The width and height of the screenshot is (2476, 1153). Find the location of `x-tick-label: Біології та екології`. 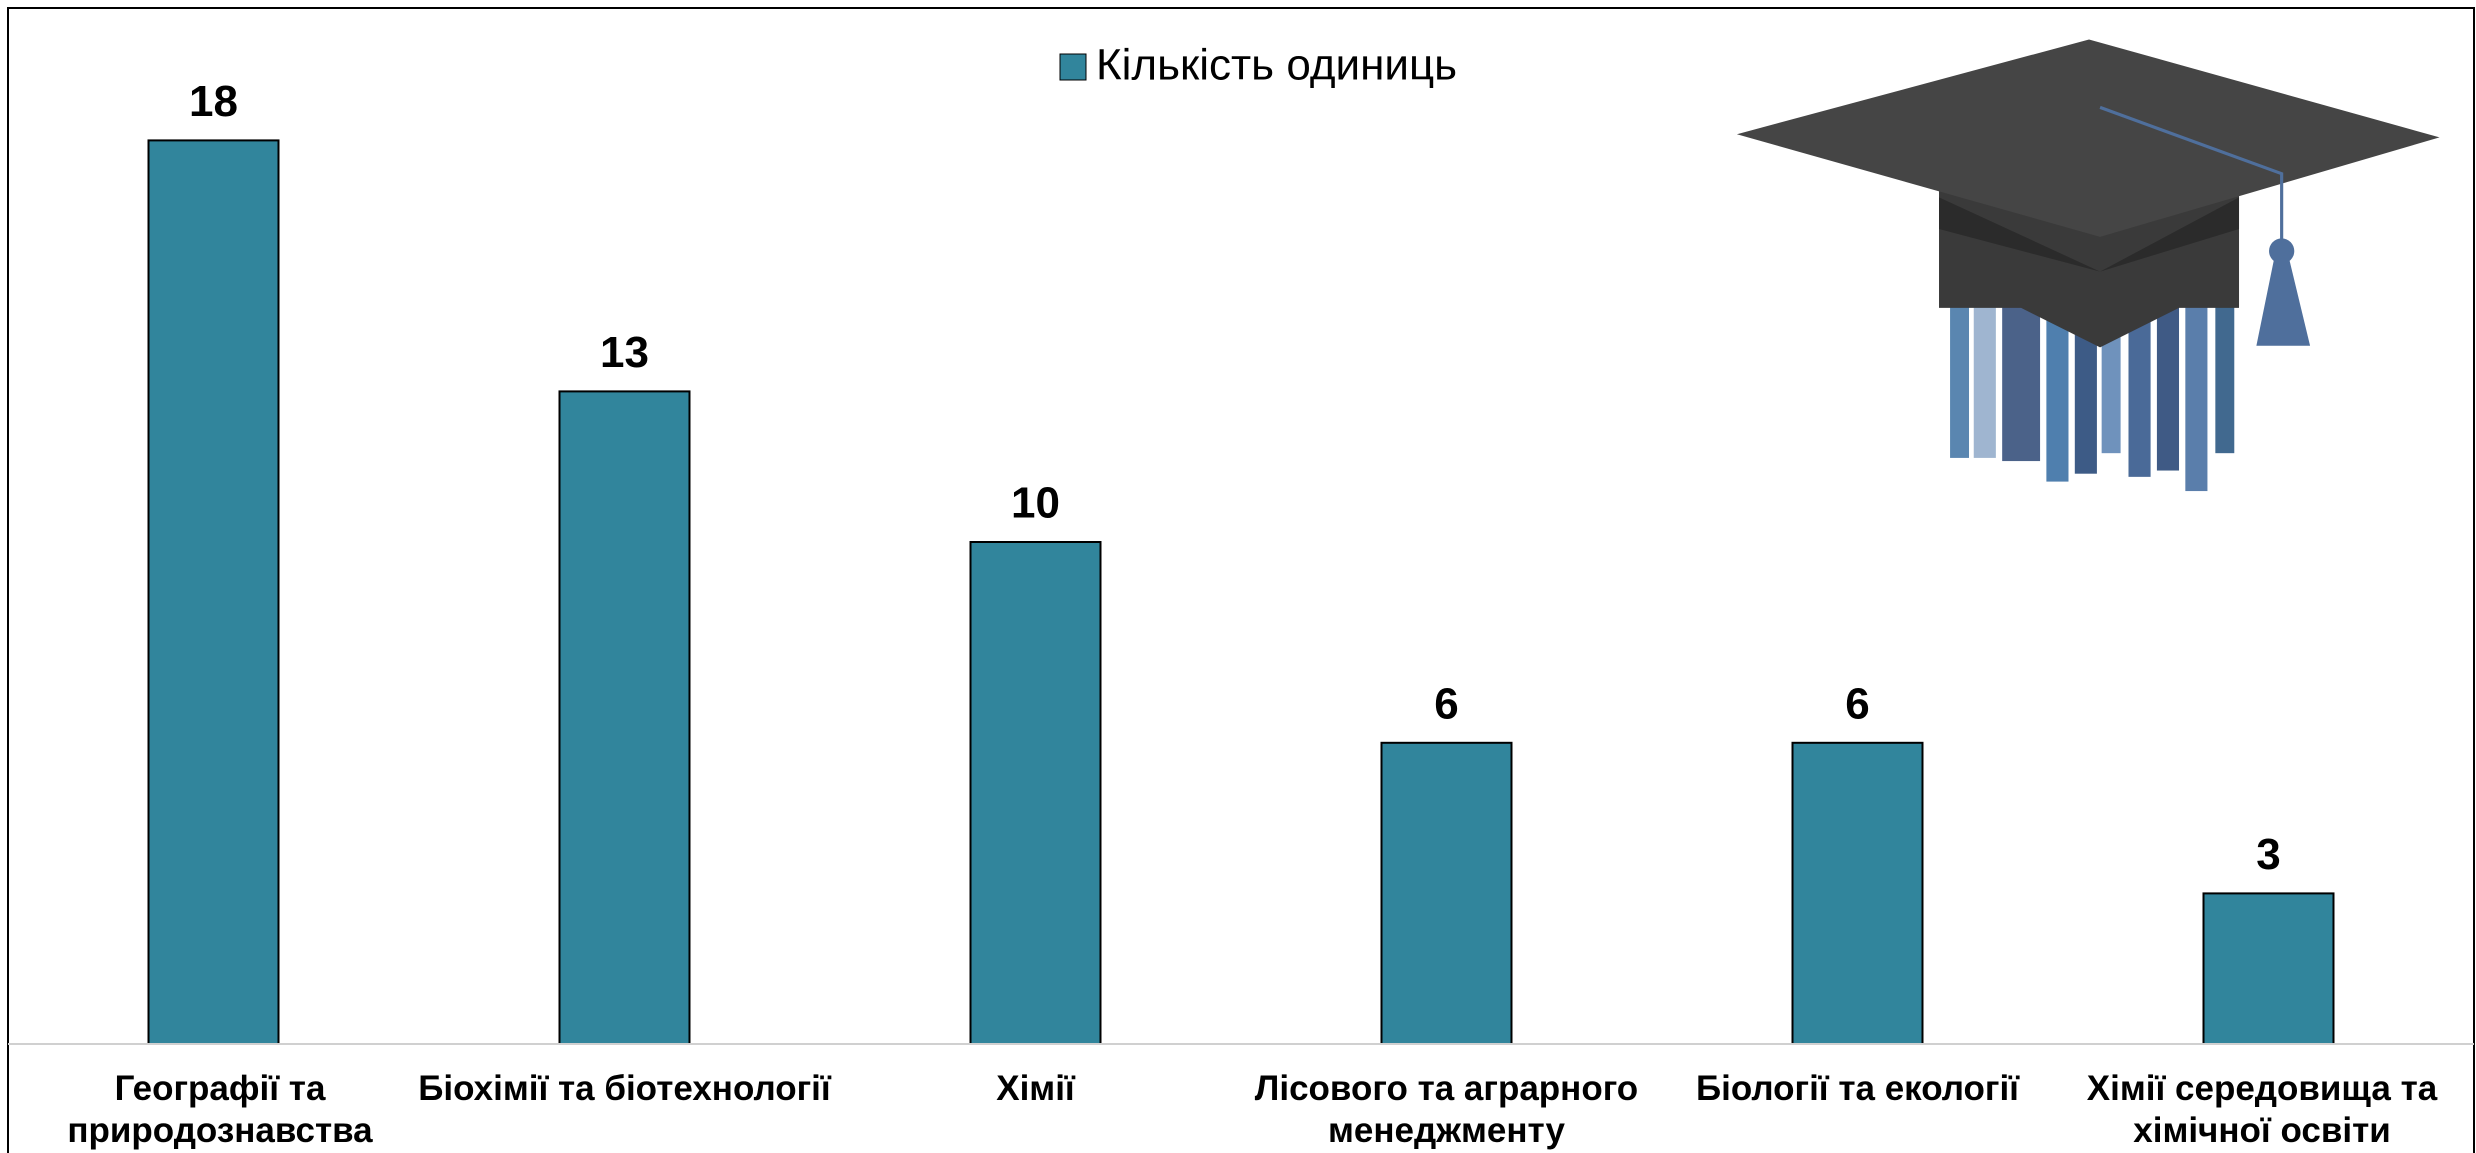

x-tick-label: Біології та екології is located at coordinates (1857, 1088).